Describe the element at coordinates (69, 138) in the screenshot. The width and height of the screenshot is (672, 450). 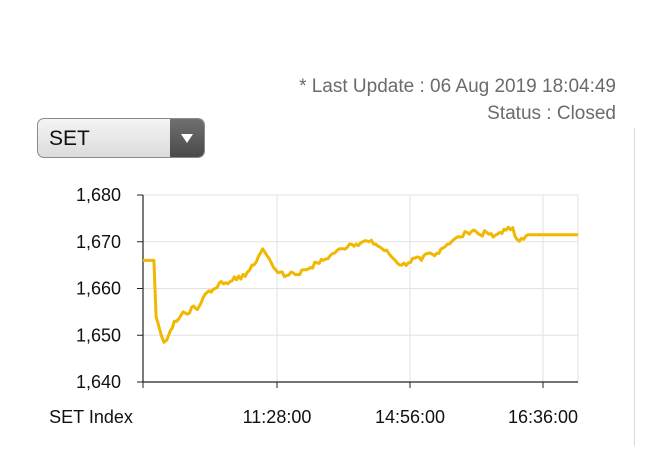
I see `index-select-value: SET` at that location.